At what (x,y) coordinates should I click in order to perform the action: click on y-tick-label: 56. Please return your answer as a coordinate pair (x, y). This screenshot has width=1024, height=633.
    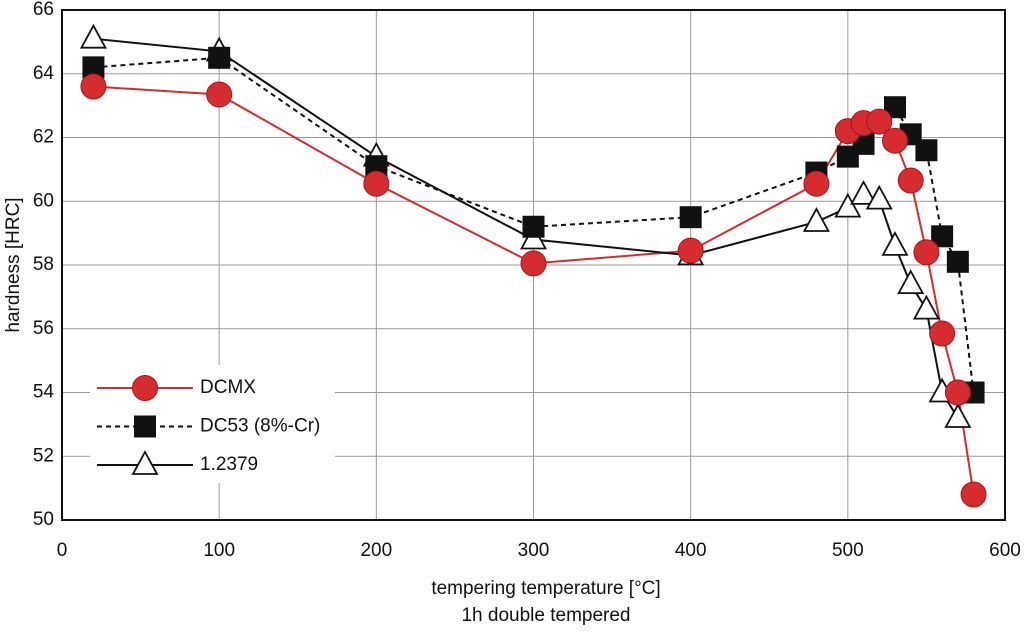
    Looking at the image, I should click on (43, 328).